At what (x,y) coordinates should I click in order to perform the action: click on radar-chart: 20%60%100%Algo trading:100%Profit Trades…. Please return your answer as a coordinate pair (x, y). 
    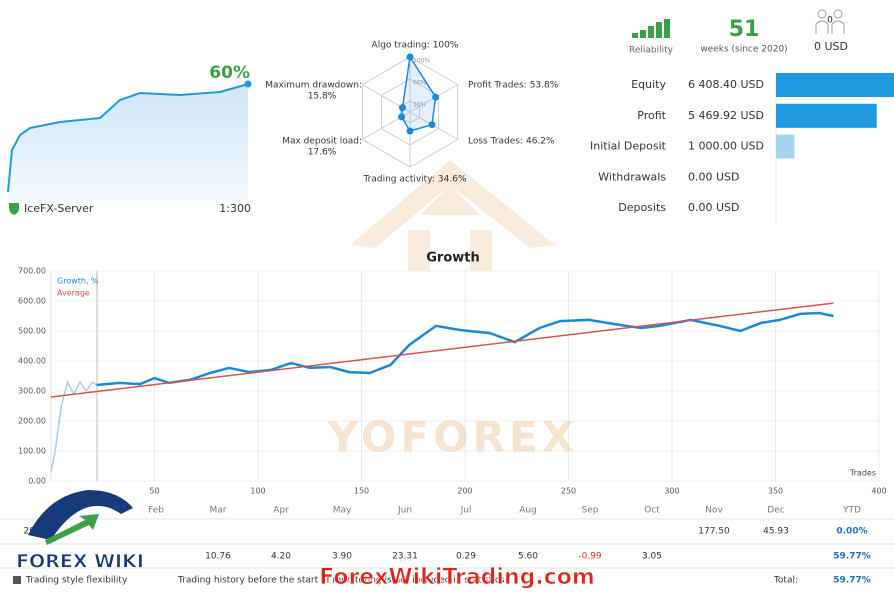
    Looking at the image, I should click on (412, 113).